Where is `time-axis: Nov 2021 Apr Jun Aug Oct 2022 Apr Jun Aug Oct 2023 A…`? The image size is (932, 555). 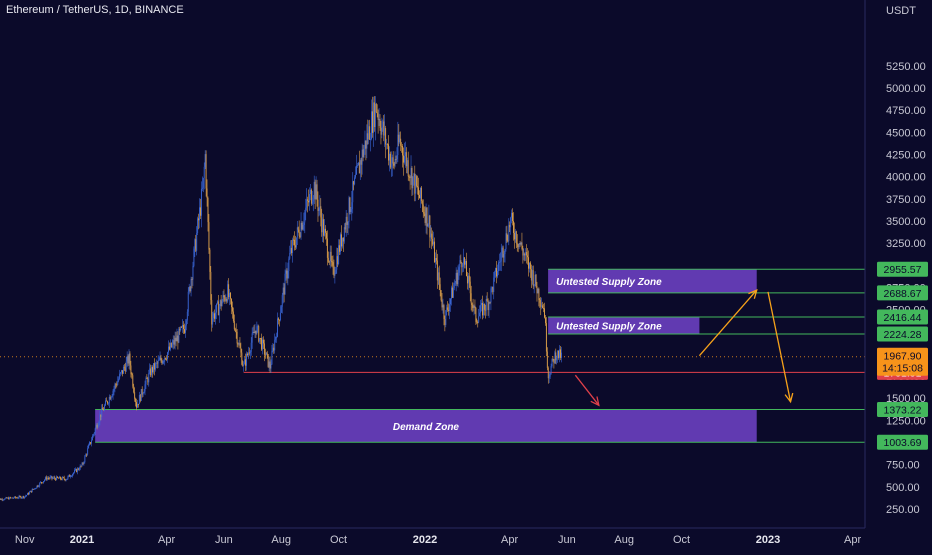 time-axis: Nov 2021 Apr Jun Aug Oct 2022 Apr Jun Aug Oct 2023 A… is located at coordinates (438, 540).